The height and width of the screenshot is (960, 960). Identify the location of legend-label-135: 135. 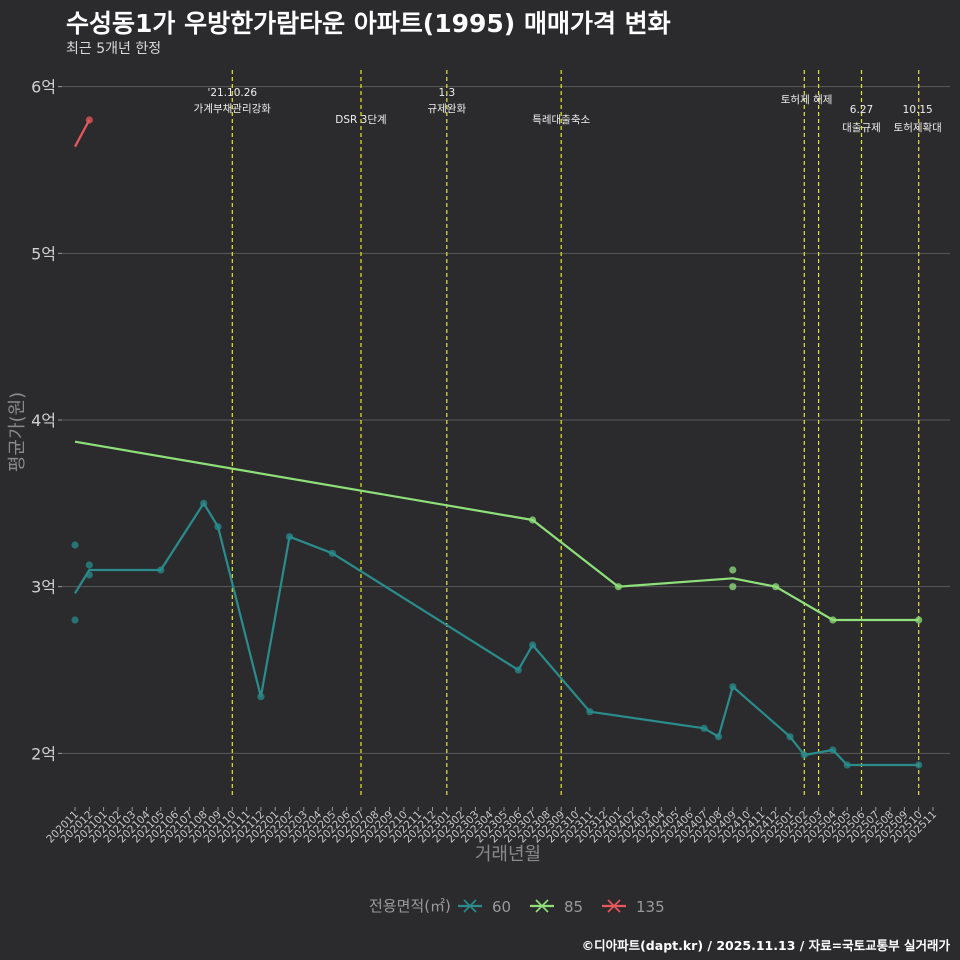
(650, 907).